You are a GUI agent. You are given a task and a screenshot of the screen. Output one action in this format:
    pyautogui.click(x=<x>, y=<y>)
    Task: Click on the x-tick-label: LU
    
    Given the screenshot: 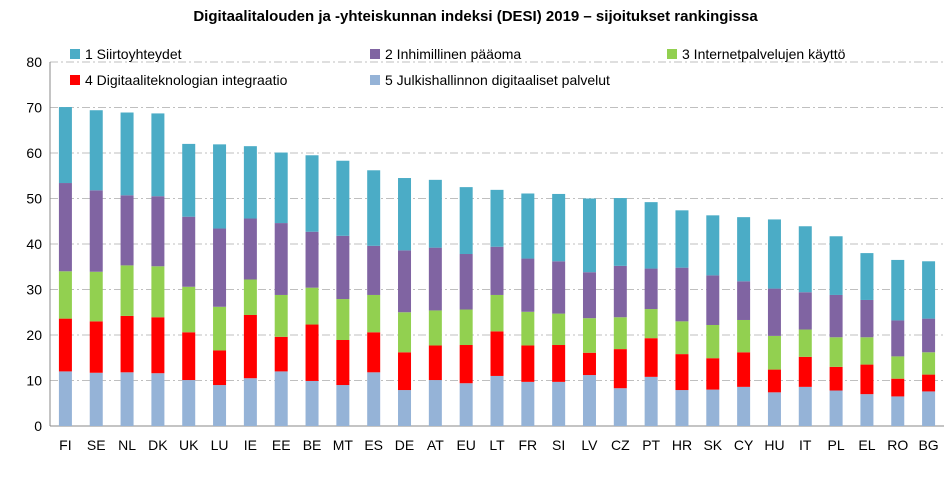 What is the action you would take?
    pyautogui.click(x=220, y=445)
    